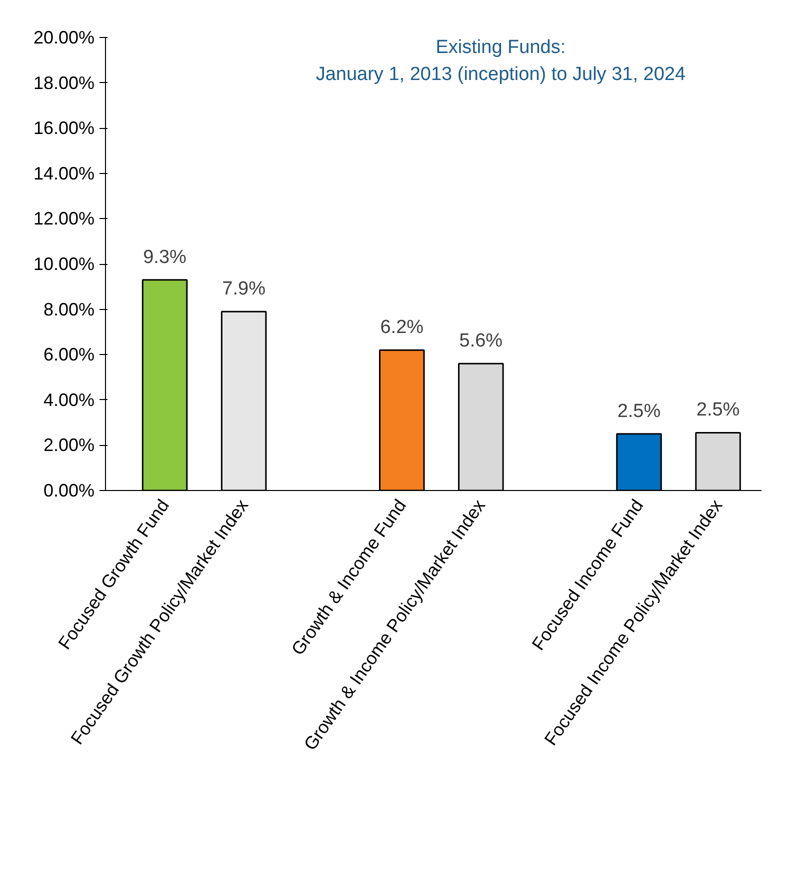 The height and width of the screenshot is (895, 796). I want to click on y-tick-label: 2.00%, so click(69, 445).